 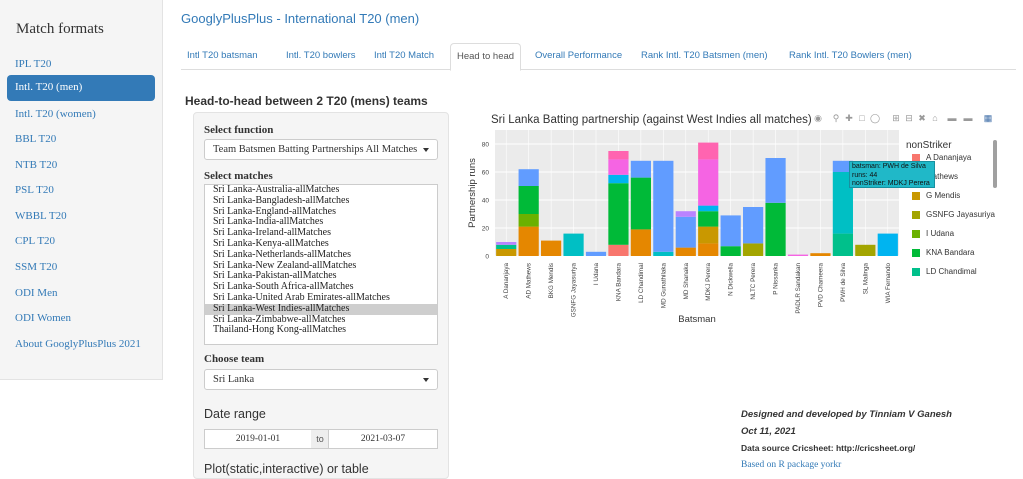 What do you see at coordinates (283, 287) in the screenshot?
I see `match-option: Sri Lanka-South Africa-allMatches` at bounding box center [283, 287].